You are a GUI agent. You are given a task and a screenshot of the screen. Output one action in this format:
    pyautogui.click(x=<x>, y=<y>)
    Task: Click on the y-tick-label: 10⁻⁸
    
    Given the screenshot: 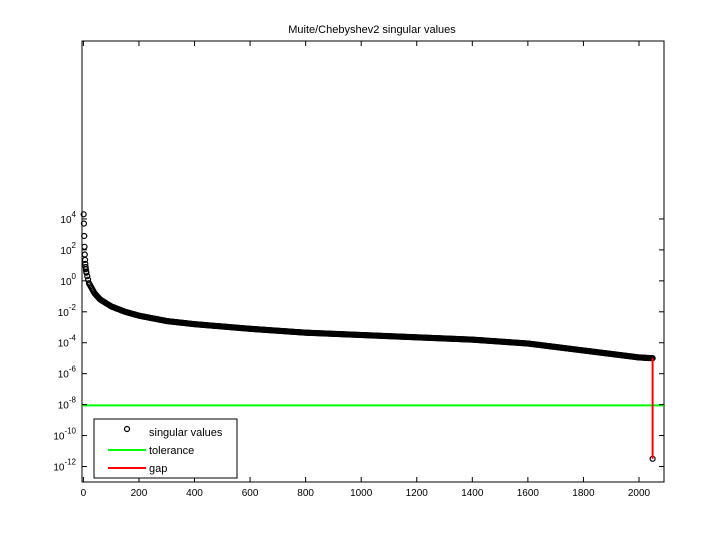 What is the action you would take?
    pyautogui.click(x=67, y=404)
    